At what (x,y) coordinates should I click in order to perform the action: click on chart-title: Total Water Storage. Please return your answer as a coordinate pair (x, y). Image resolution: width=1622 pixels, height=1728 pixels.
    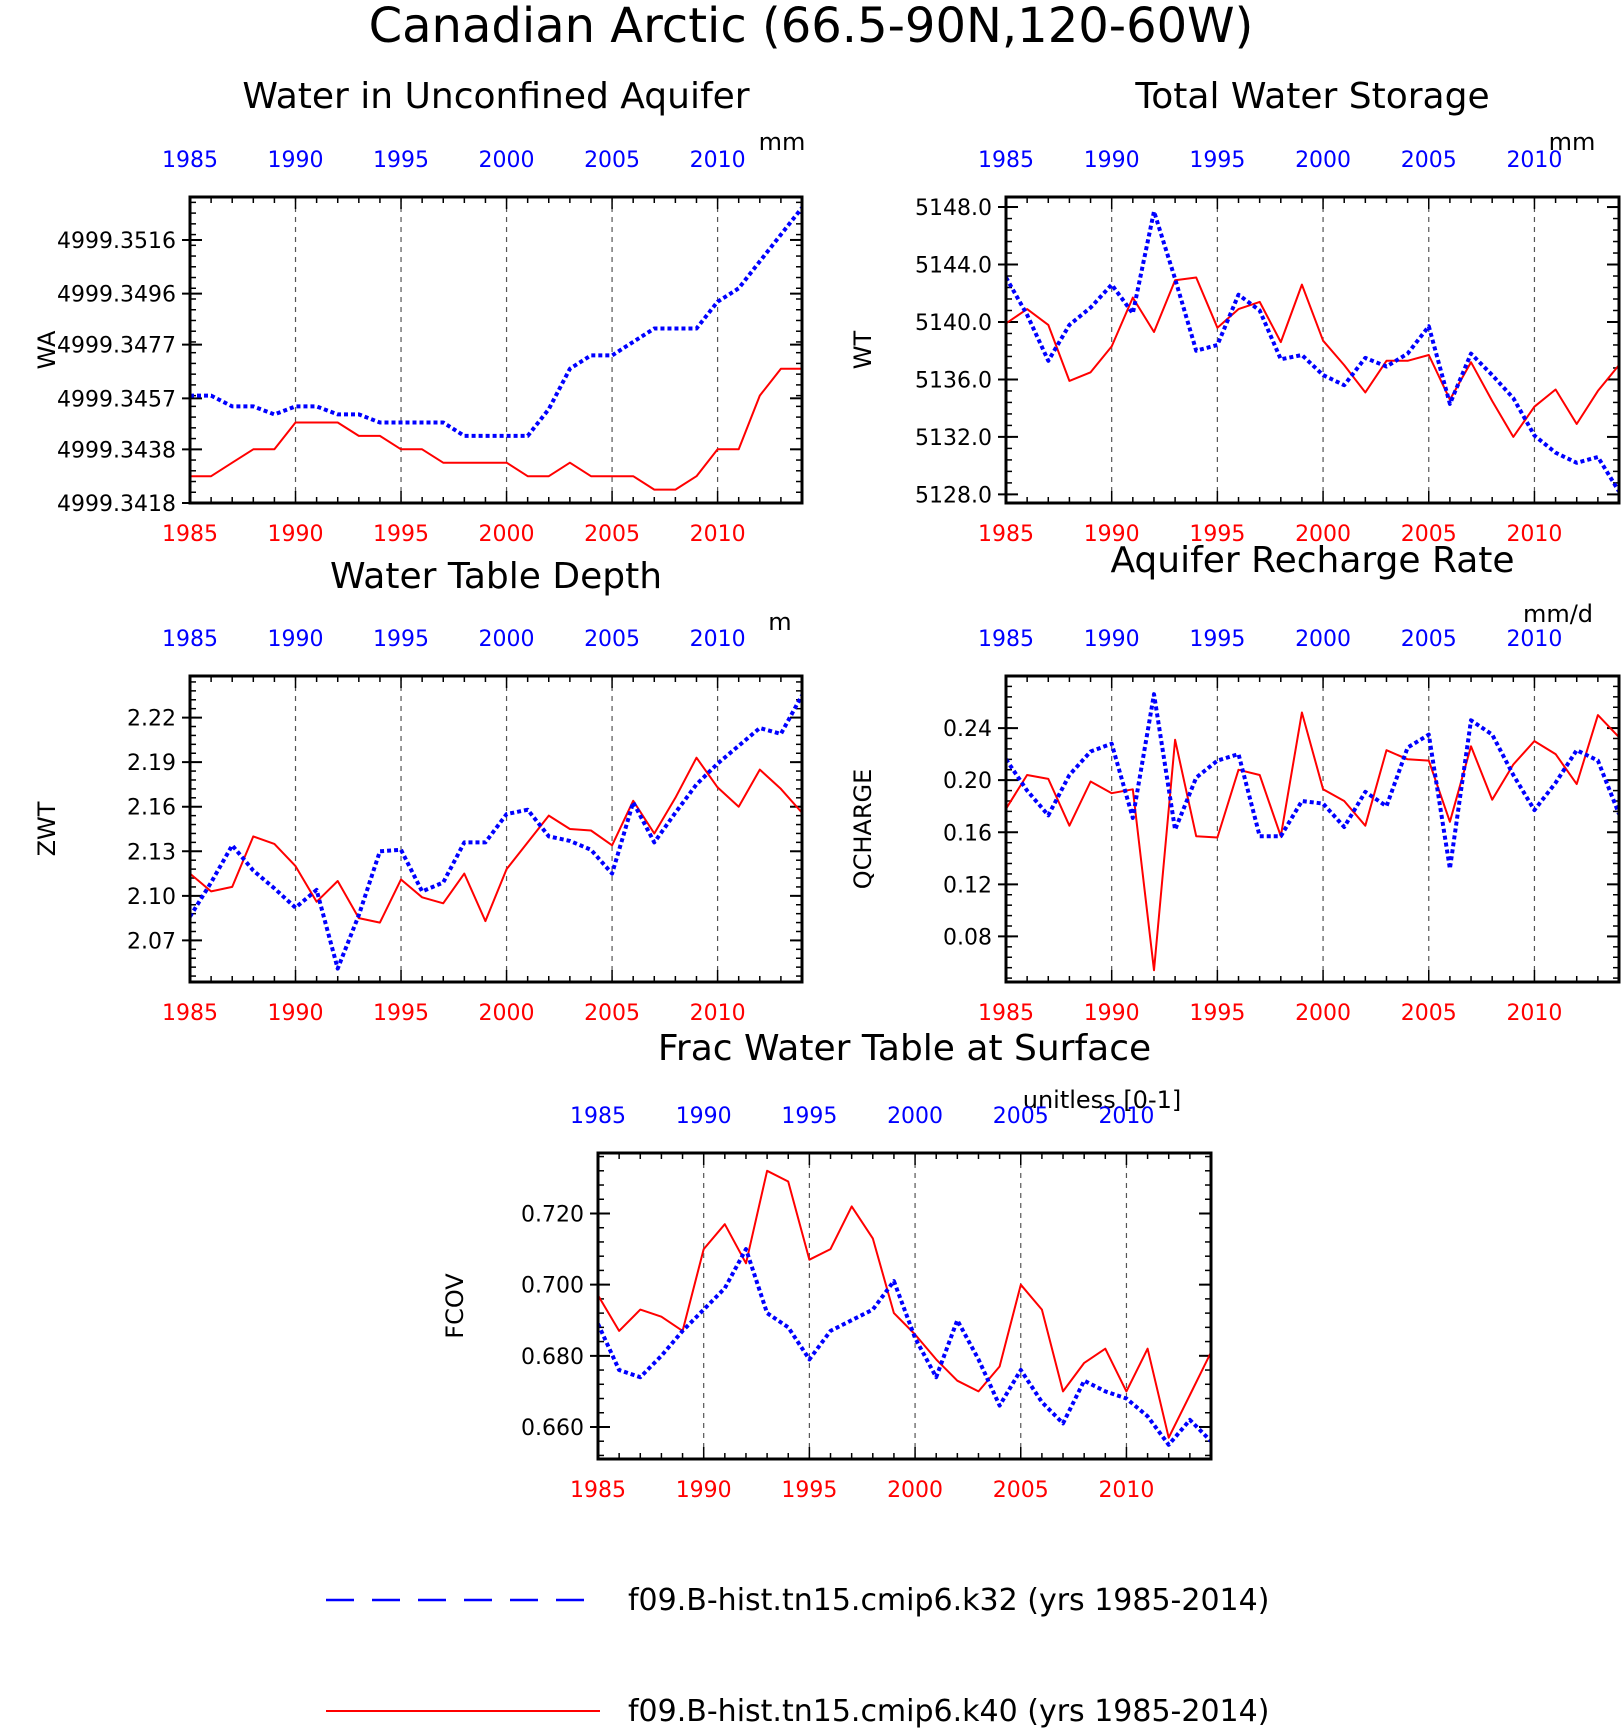
    Looking at the image, I should click on (1311, 96).